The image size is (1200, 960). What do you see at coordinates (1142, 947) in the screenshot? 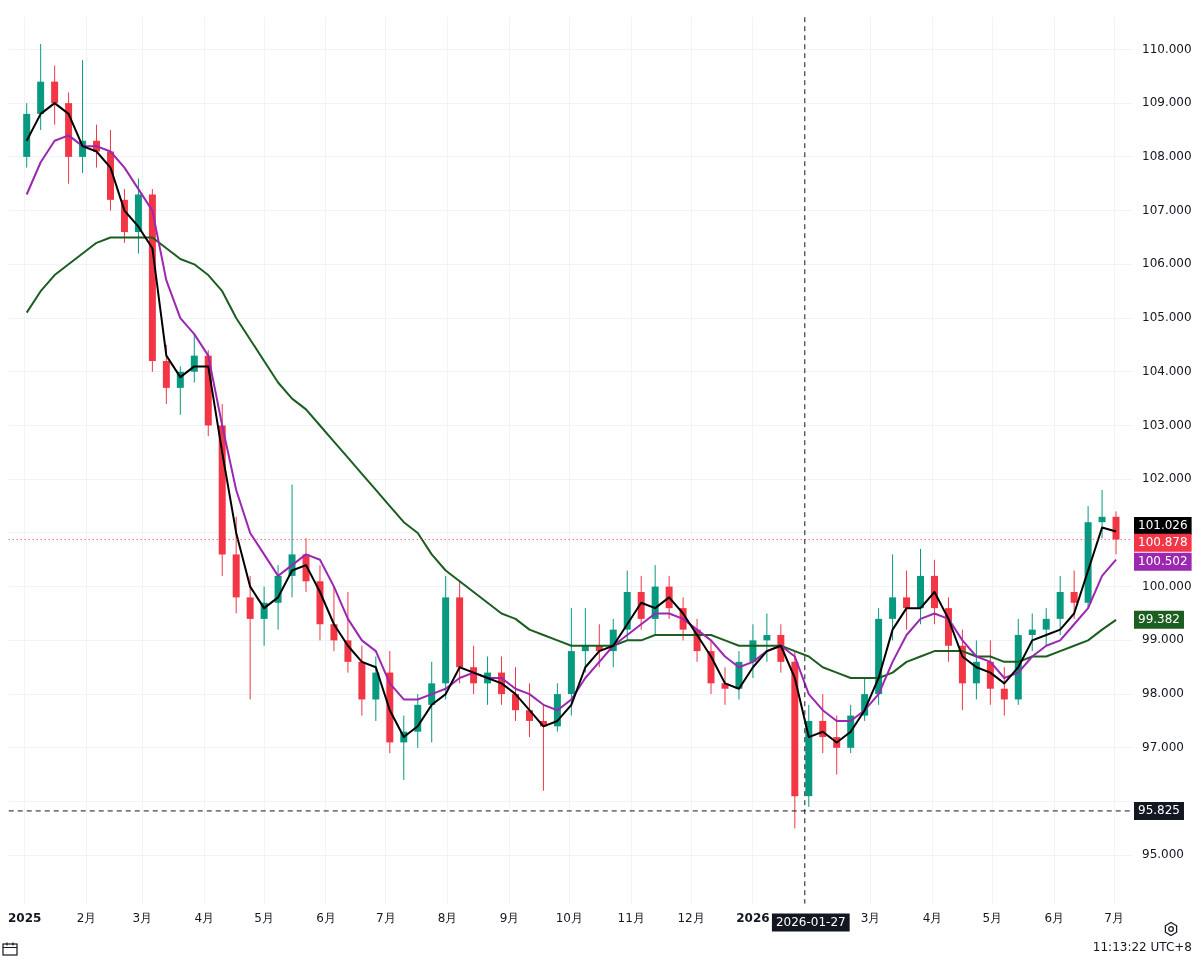
I see `text: 11:13:22 UTC+8` at bounding box center [1142, 947].